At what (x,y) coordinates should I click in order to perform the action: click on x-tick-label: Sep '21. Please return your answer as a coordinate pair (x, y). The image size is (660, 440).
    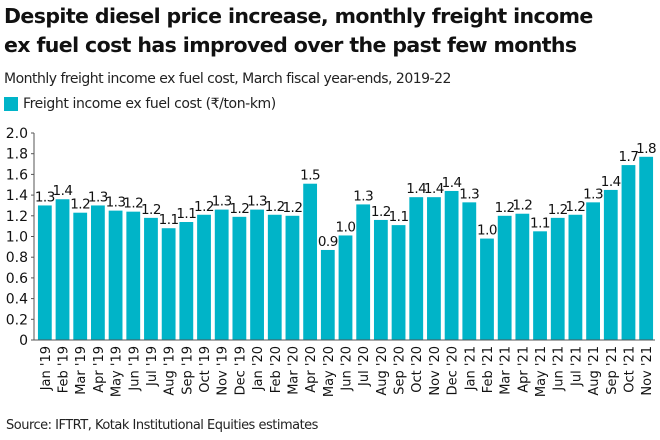
    Looking at the image, I should click on (612, 370).